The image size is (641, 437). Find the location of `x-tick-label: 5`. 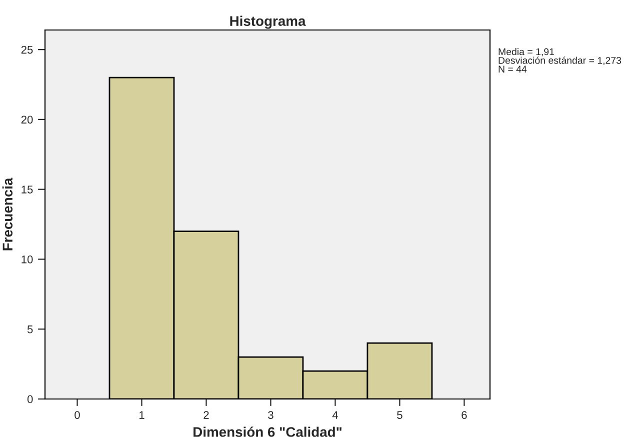

x-tick-label: 5 is located at coordinates (399, 415).